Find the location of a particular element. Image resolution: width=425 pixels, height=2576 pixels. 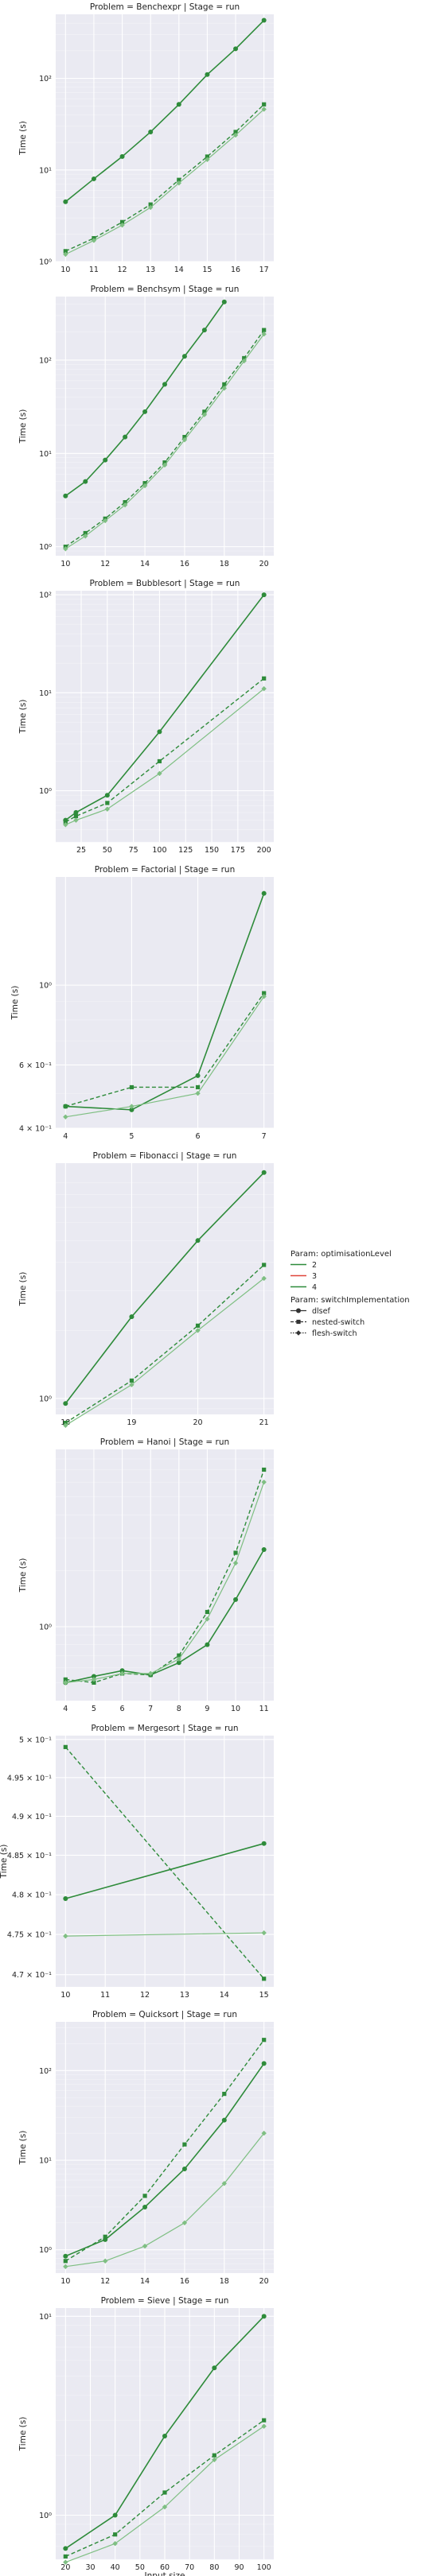

panel-title: Problem = Bubblesort | Stage = run is located at coordinates (165, 584).